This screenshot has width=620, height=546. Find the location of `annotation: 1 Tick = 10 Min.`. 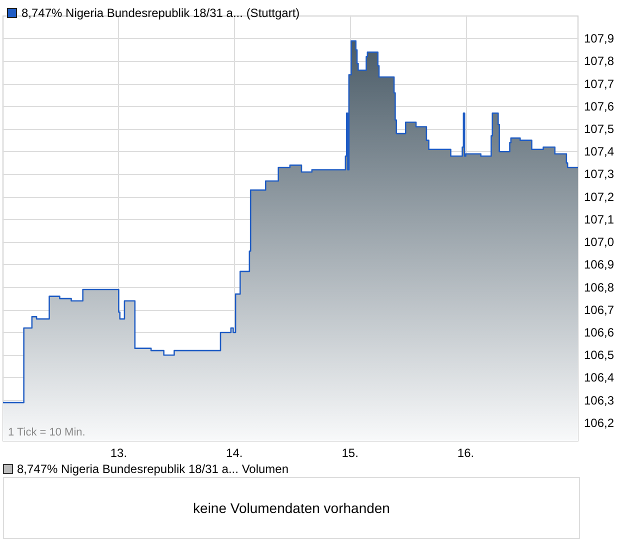

annotation: 1 Tick = 10 Min. is located at coordinates (47, 432).